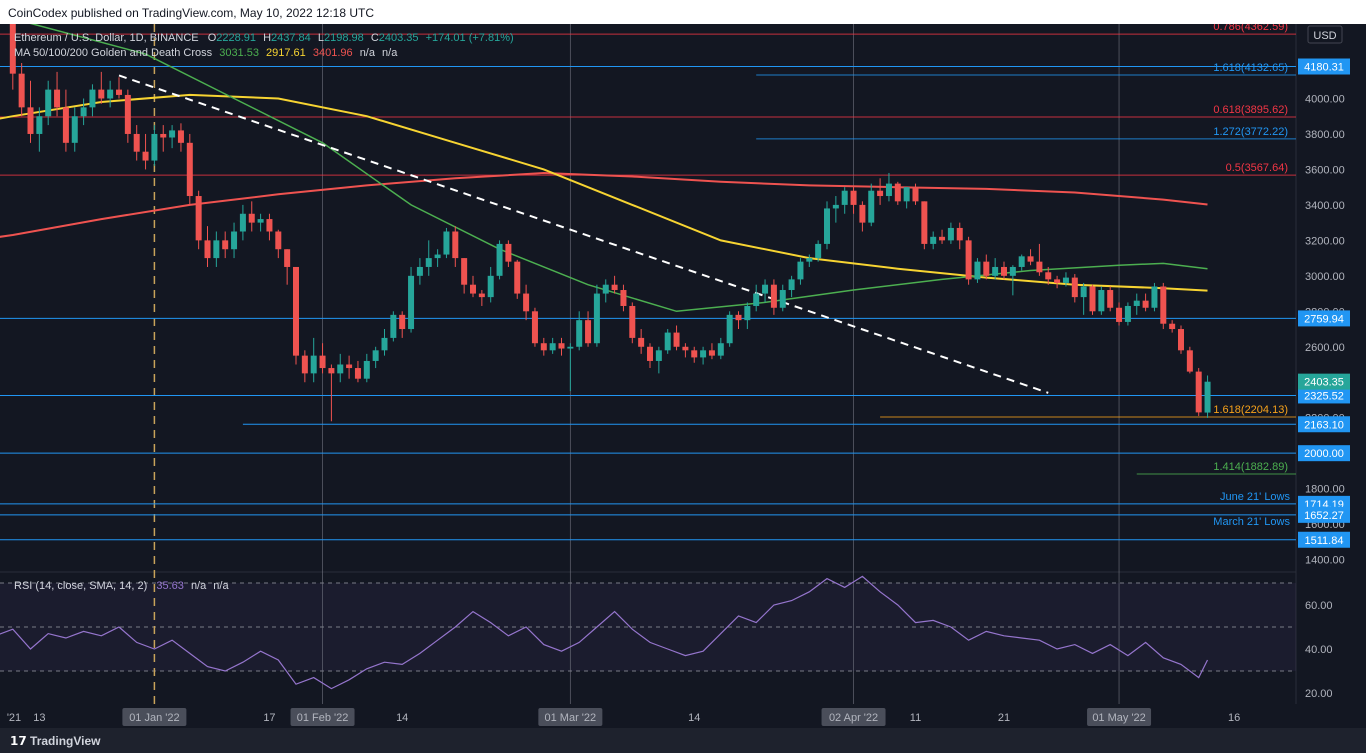  I want to click on x-tick-highlight, so click(322, 717).